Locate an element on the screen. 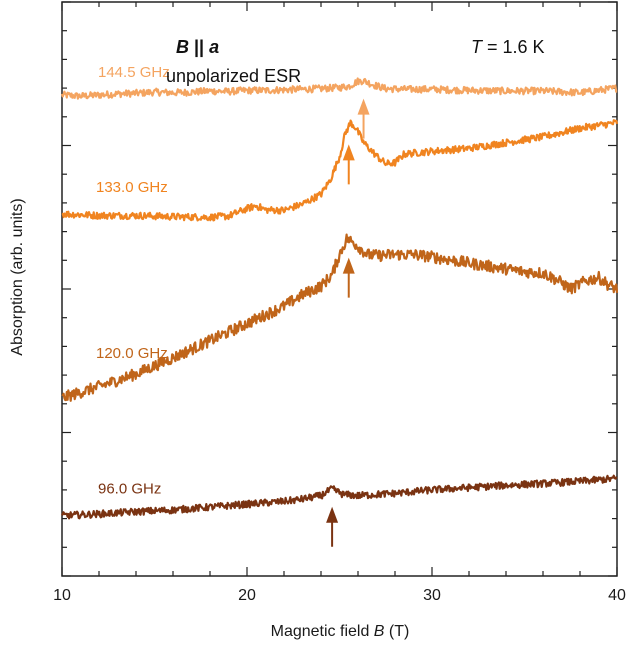 This screenshot has width=629, height=645. orientation-axis-symbol: a is located at coordinates (214, 47).